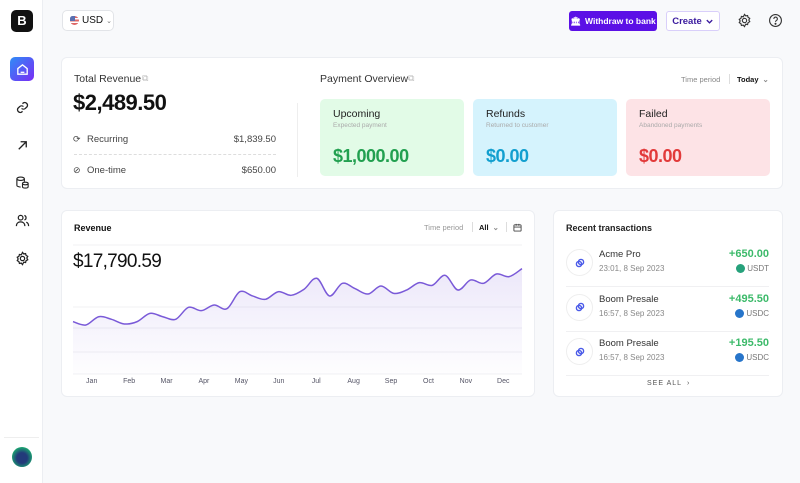  Describe the element at coordinates (466, 381) in the screenshot. I see `x-tick-label: Nov` at that location.